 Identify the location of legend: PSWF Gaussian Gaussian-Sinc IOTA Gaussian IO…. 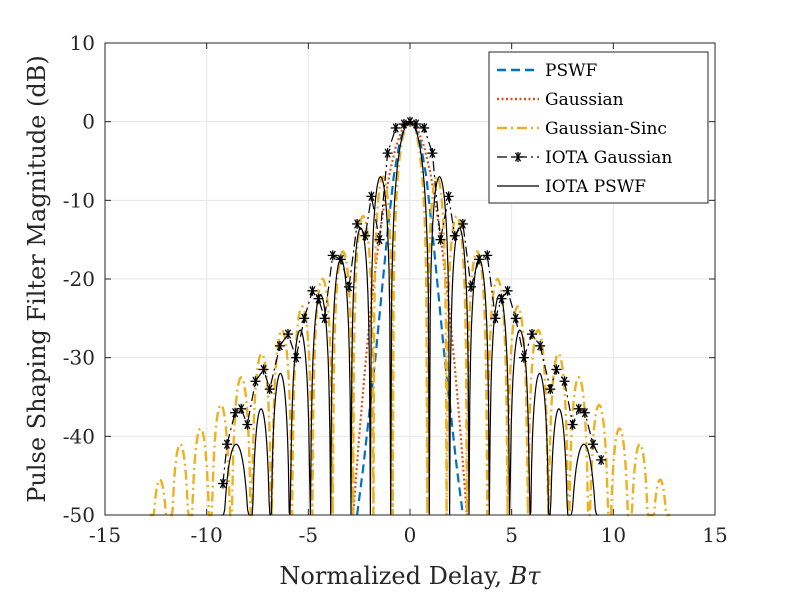
(598, 127).